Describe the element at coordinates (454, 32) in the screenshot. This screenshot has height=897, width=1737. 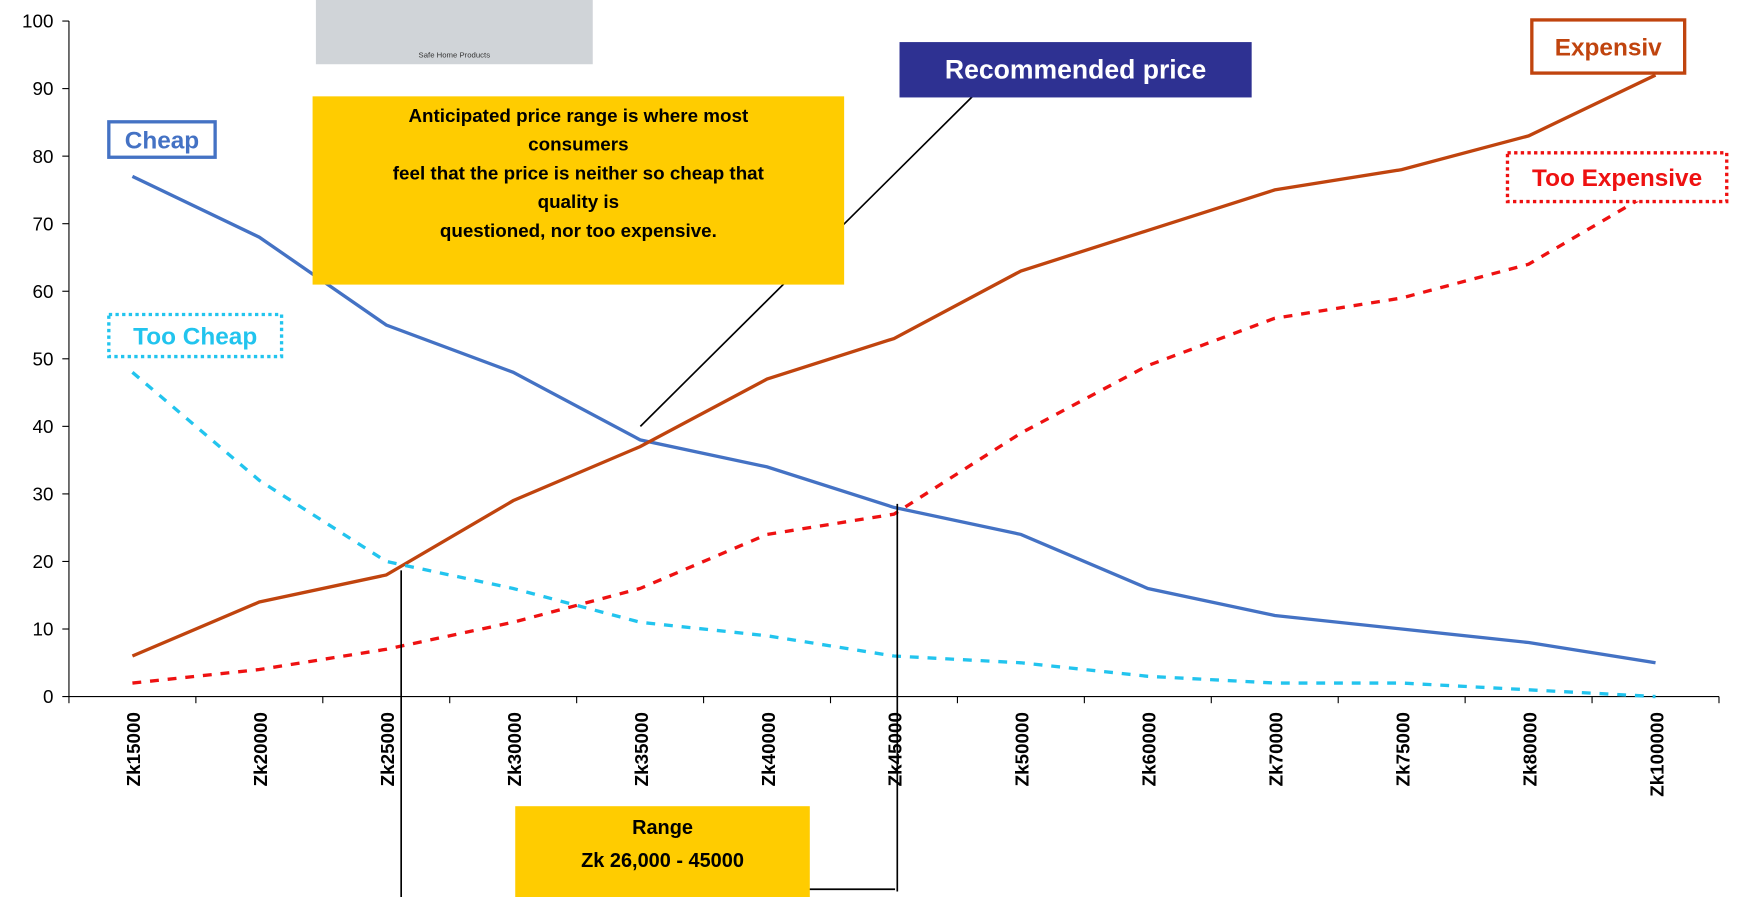
I see `logo-image` at that location.